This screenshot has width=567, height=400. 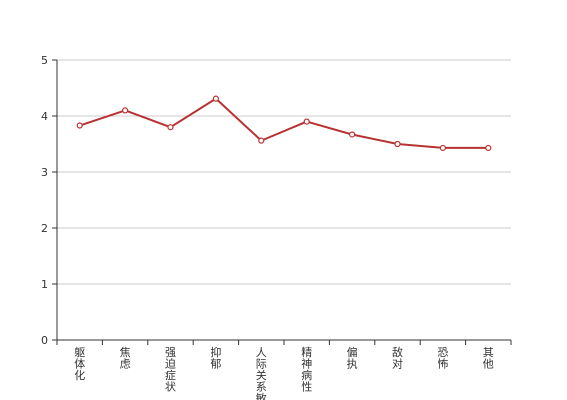 What do you see at coordinates (44, 284) in the screenshot?
I see `y-tick-label: 1` at bounding box center [44, 284].